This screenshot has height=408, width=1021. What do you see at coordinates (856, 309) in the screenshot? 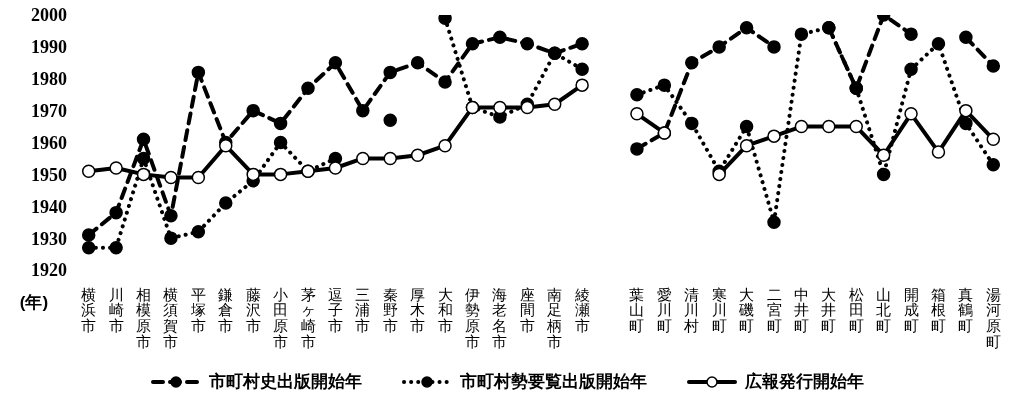
I see `x-tick-label: 松田町` at bounding box center [856, 309].